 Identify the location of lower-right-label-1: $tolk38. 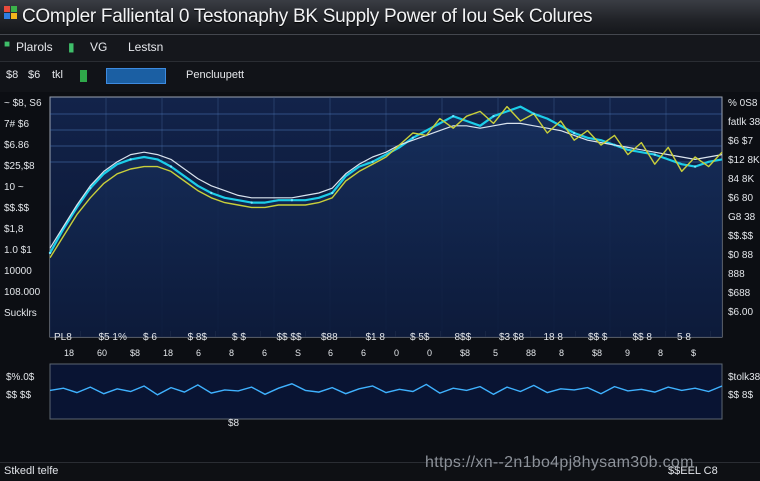
(744, 377).